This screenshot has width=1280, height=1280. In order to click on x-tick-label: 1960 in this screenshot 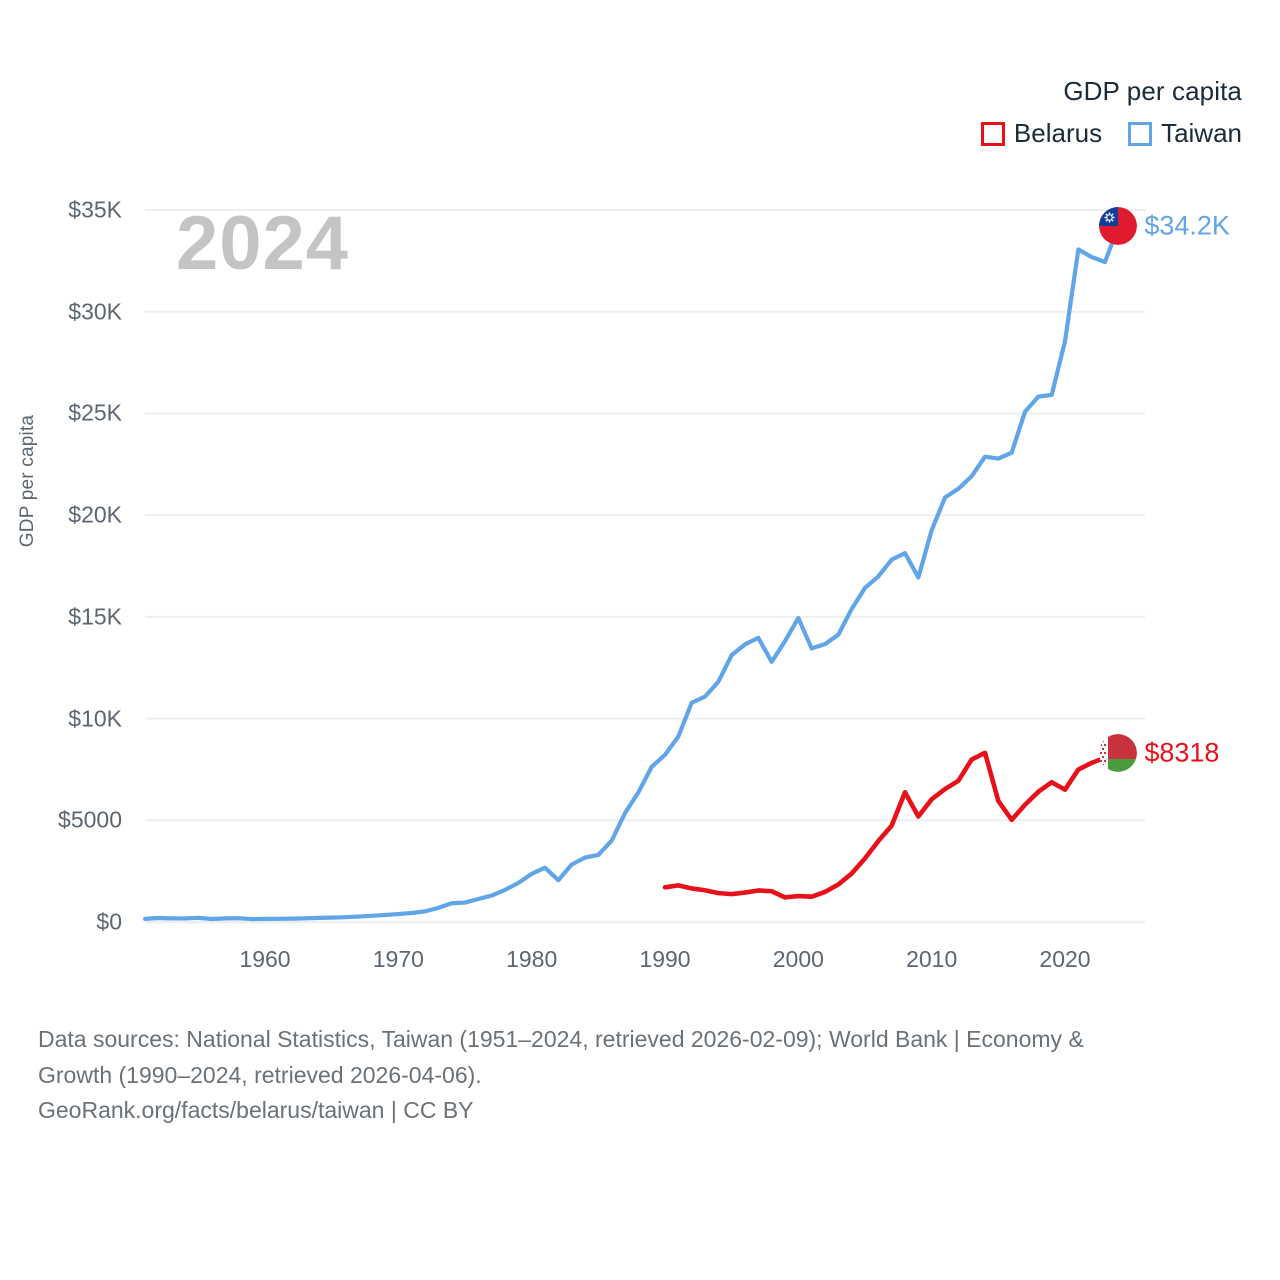, I will do `click(265, 959)`.